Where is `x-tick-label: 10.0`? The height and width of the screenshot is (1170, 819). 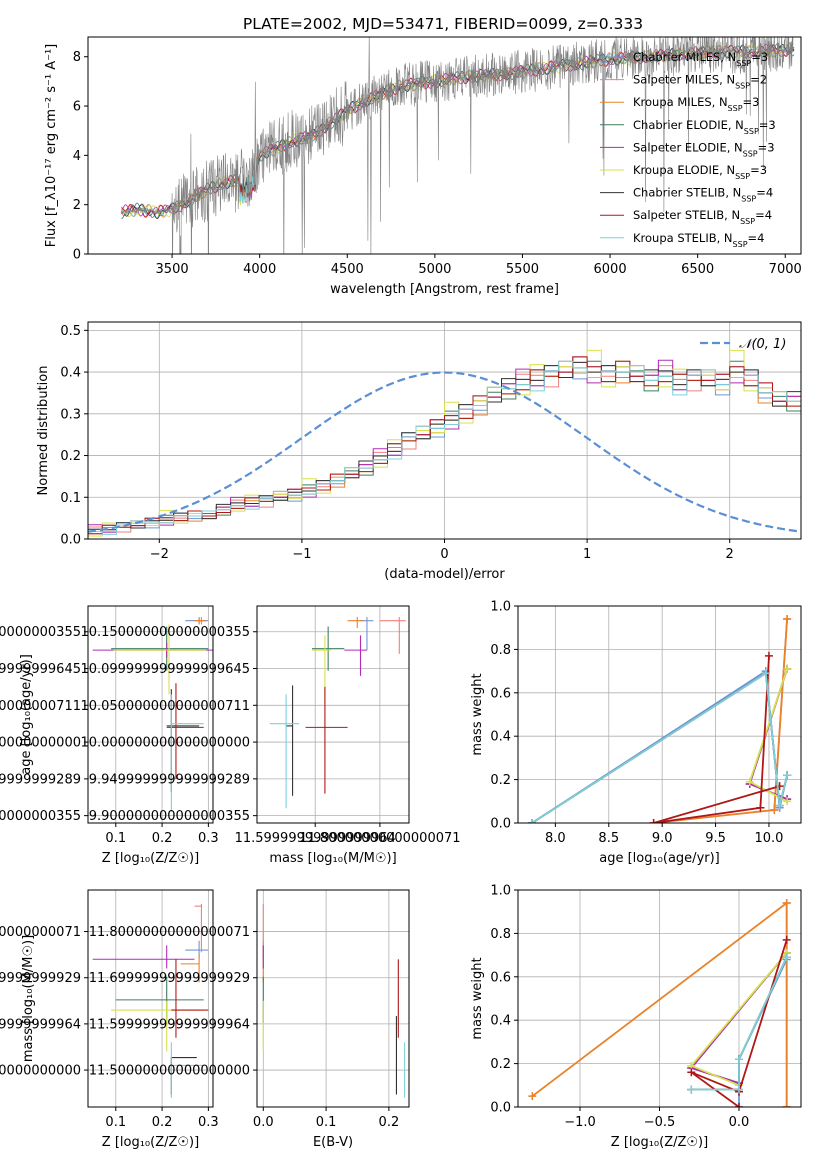 x-tick-label: 10.0 is located at coordinates (768, 838).